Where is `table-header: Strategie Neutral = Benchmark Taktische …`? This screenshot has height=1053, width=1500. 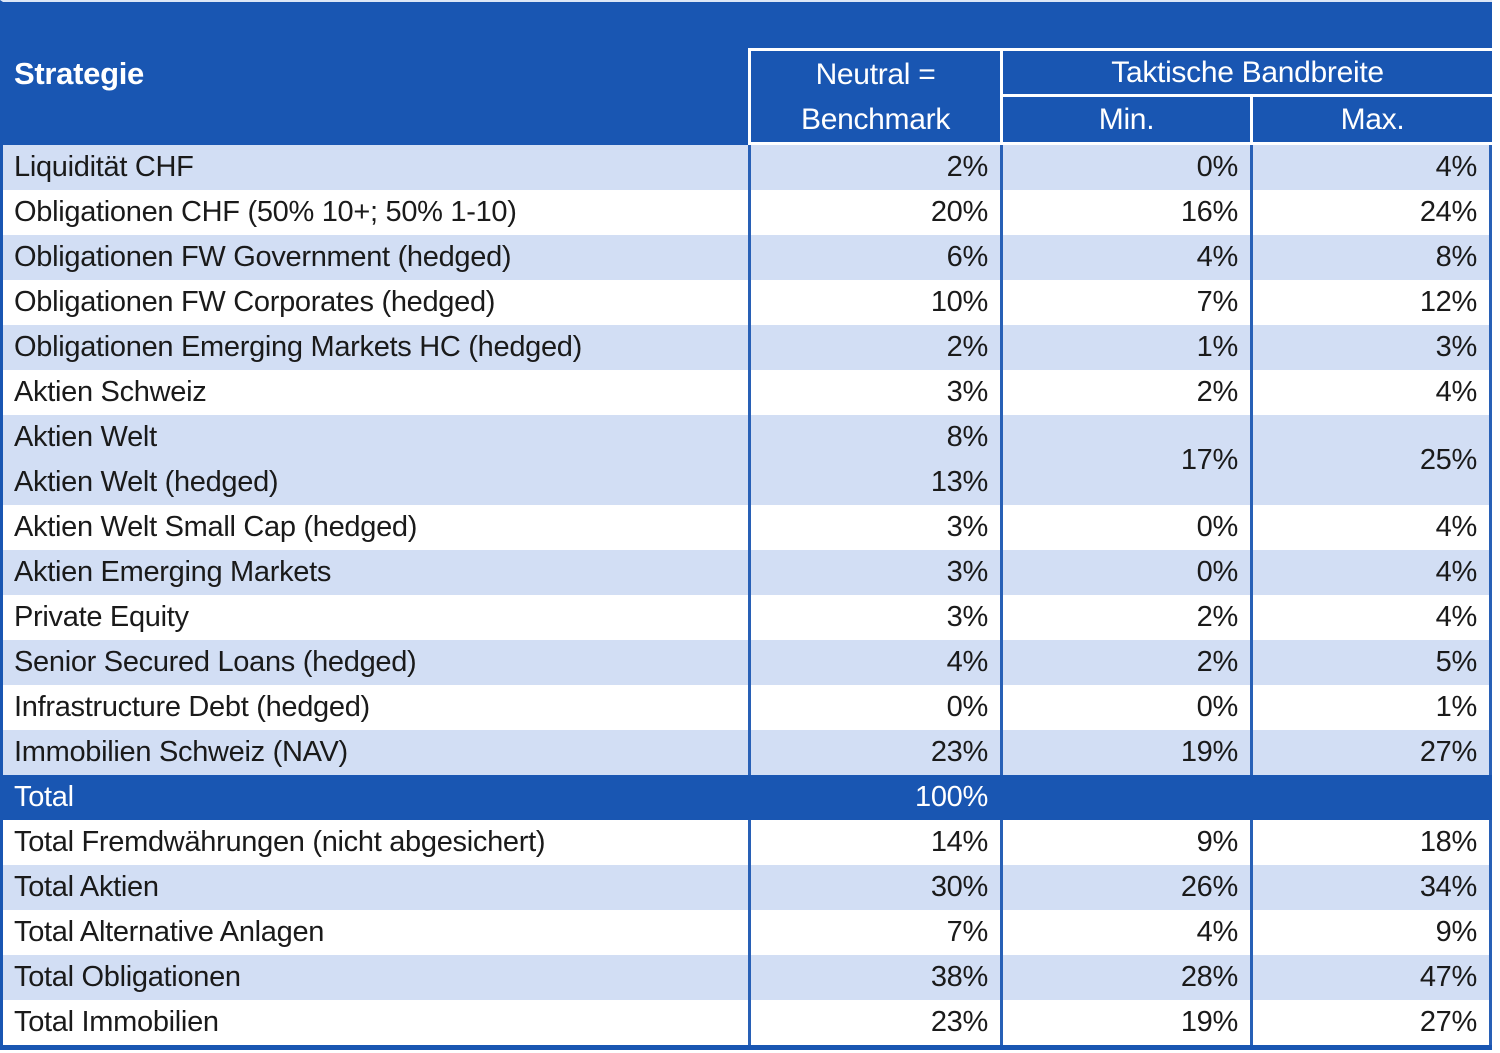
table-header: Strategie Neutral = Benchmark Taktische … is located at coordinates (747, 73).